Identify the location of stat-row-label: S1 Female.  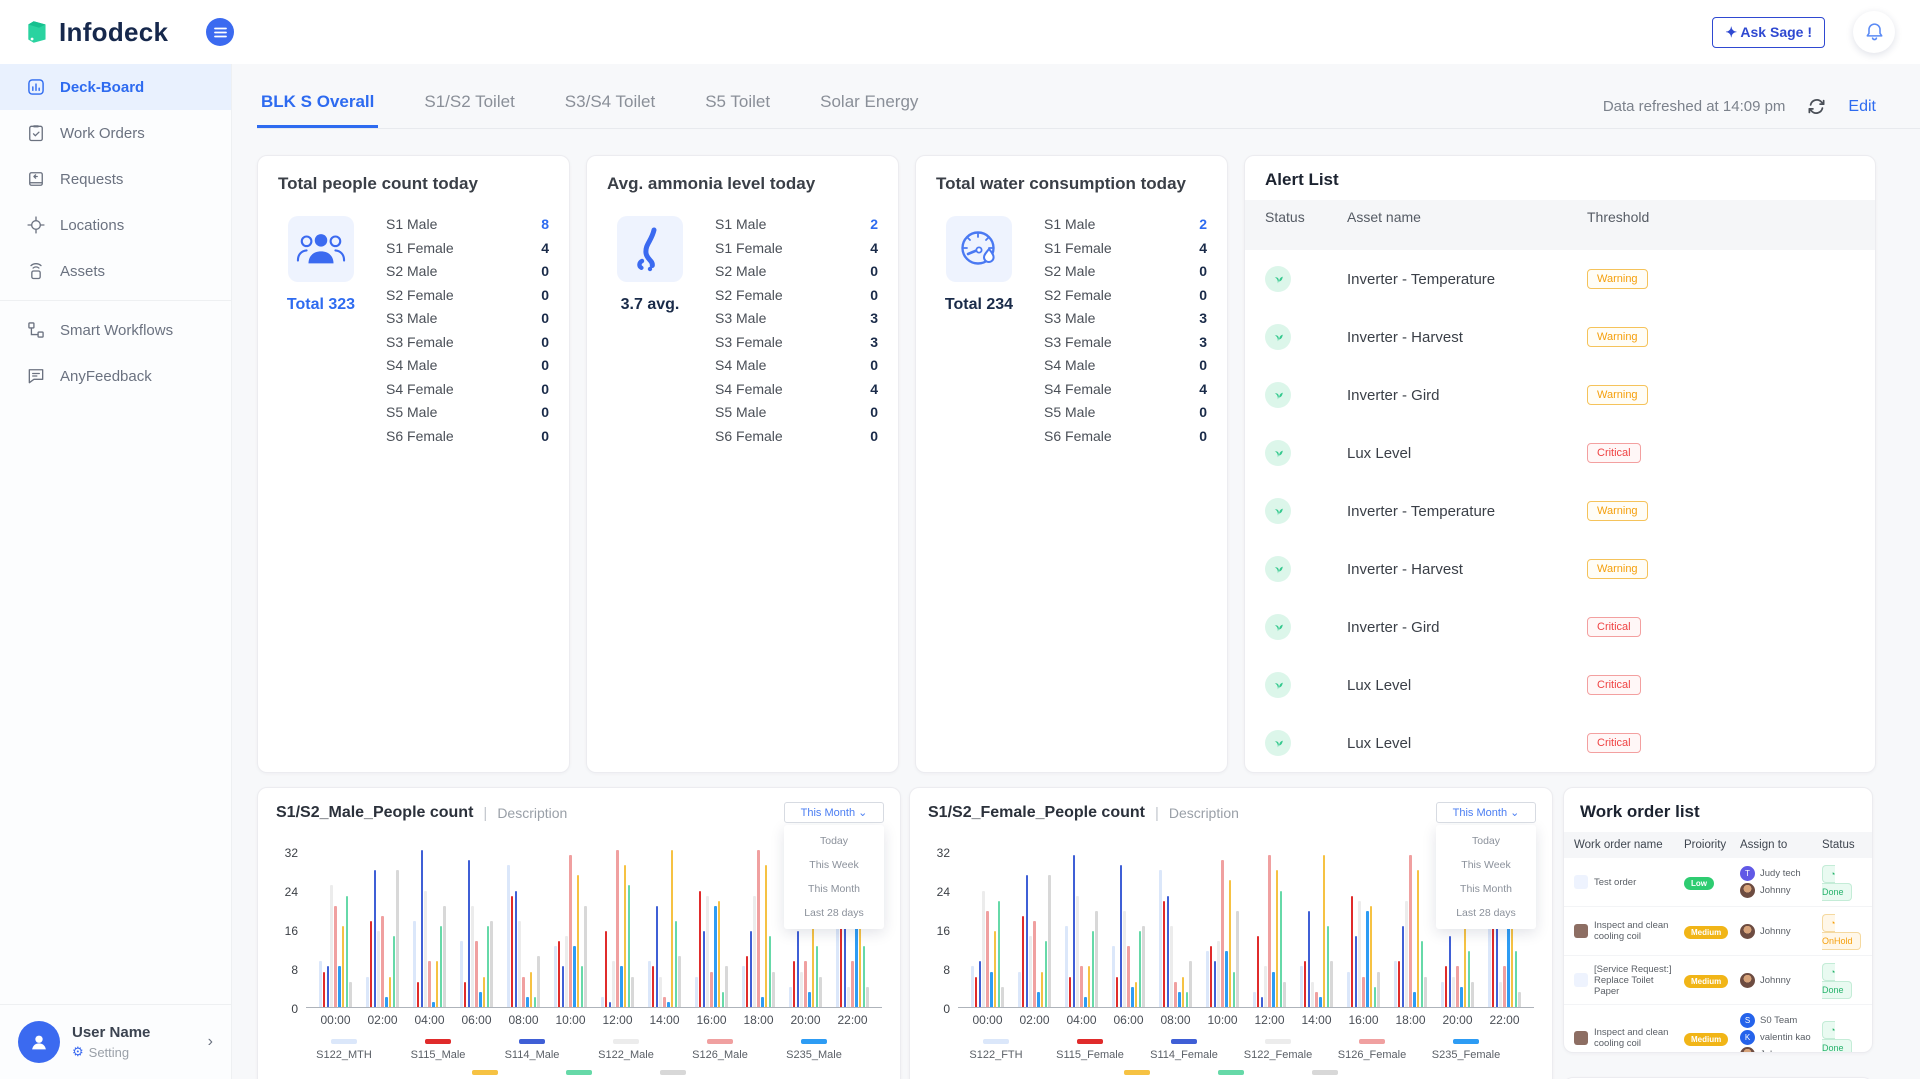
(420, 247).